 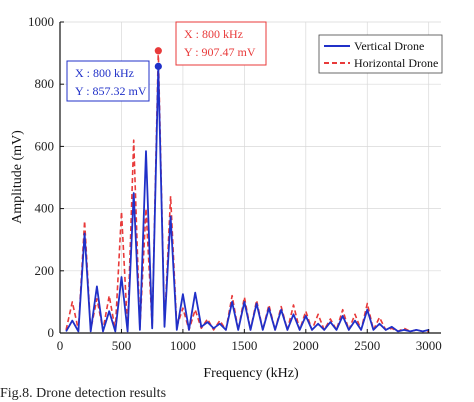 What do you see at coordinates (41, 21) in the screenshot?
I see `y-tick-label-5: 1000` at bounding box center [41, 21].